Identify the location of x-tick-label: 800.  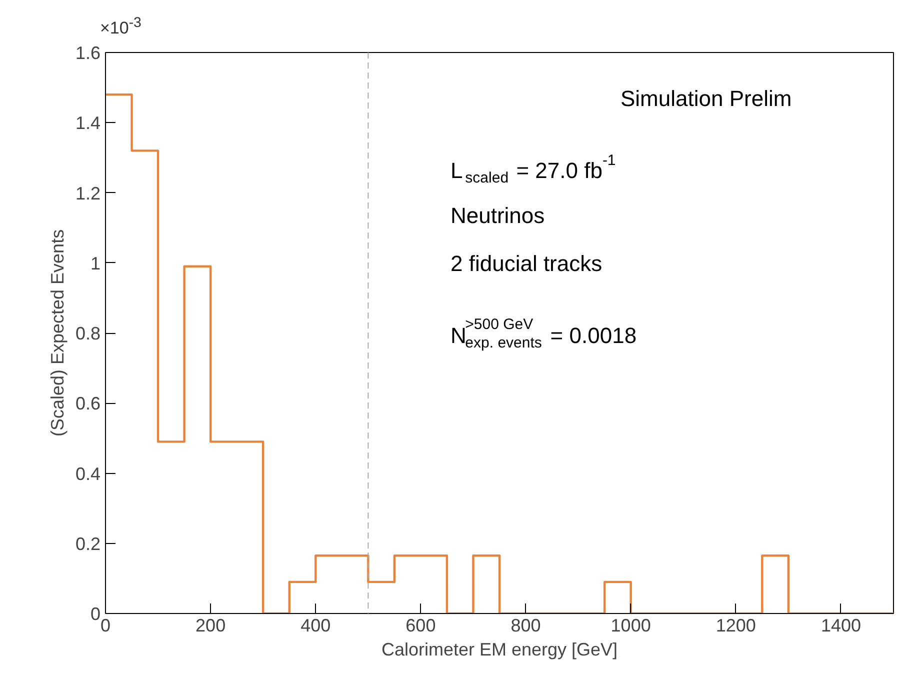
(525, 626).